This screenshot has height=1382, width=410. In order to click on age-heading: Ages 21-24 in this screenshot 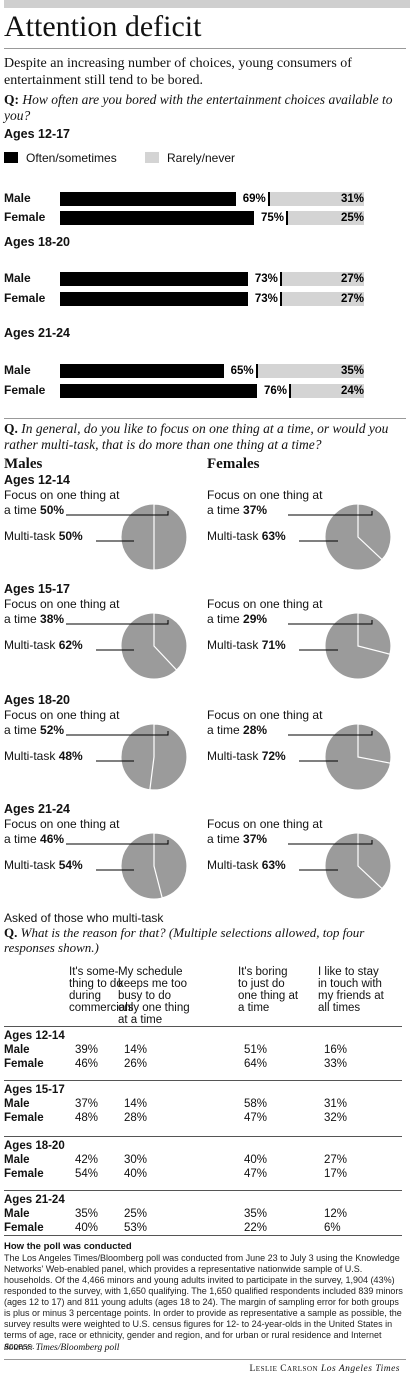, I will do `click(37, 333)`.